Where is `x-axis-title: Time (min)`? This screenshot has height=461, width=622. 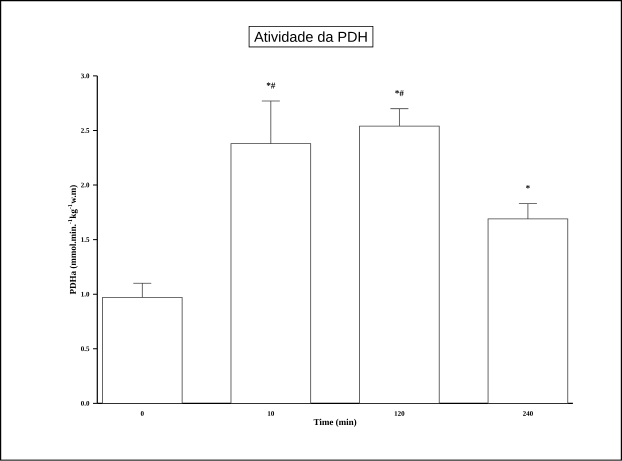
x-axis-title: Time (min) is located at coordinates (335, 423).